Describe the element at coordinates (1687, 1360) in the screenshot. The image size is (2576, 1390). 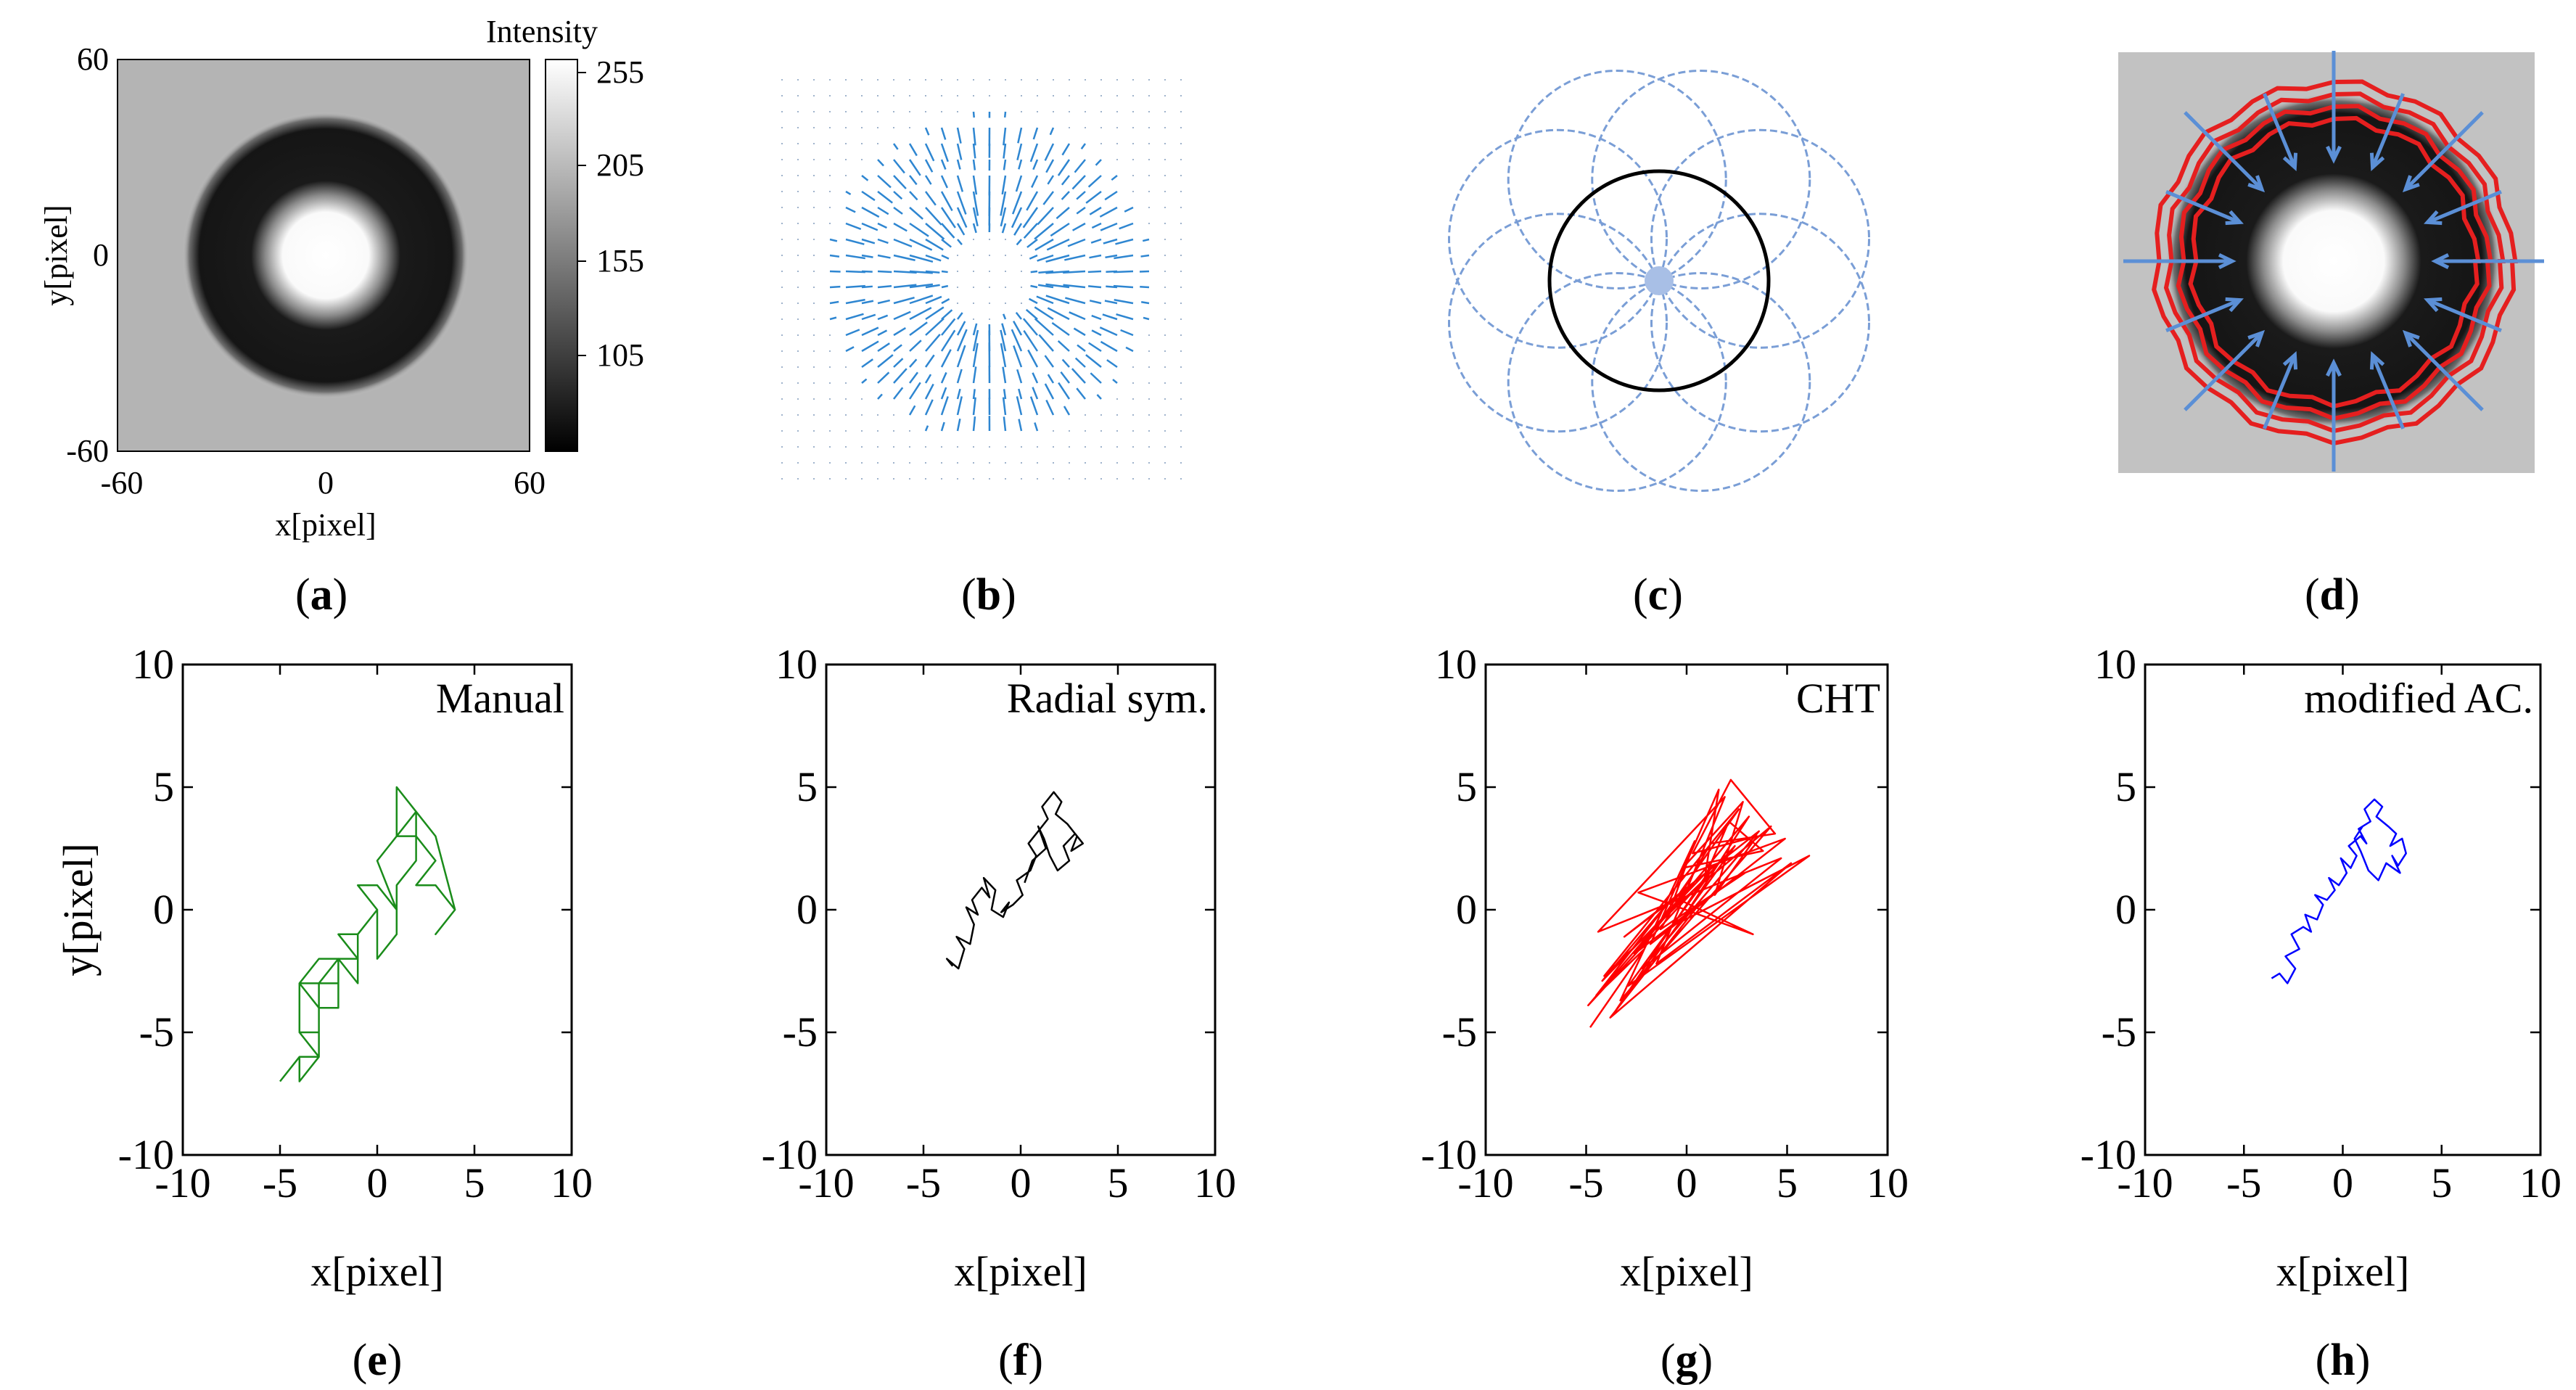
I see `panel-caption: (g)` at that location.